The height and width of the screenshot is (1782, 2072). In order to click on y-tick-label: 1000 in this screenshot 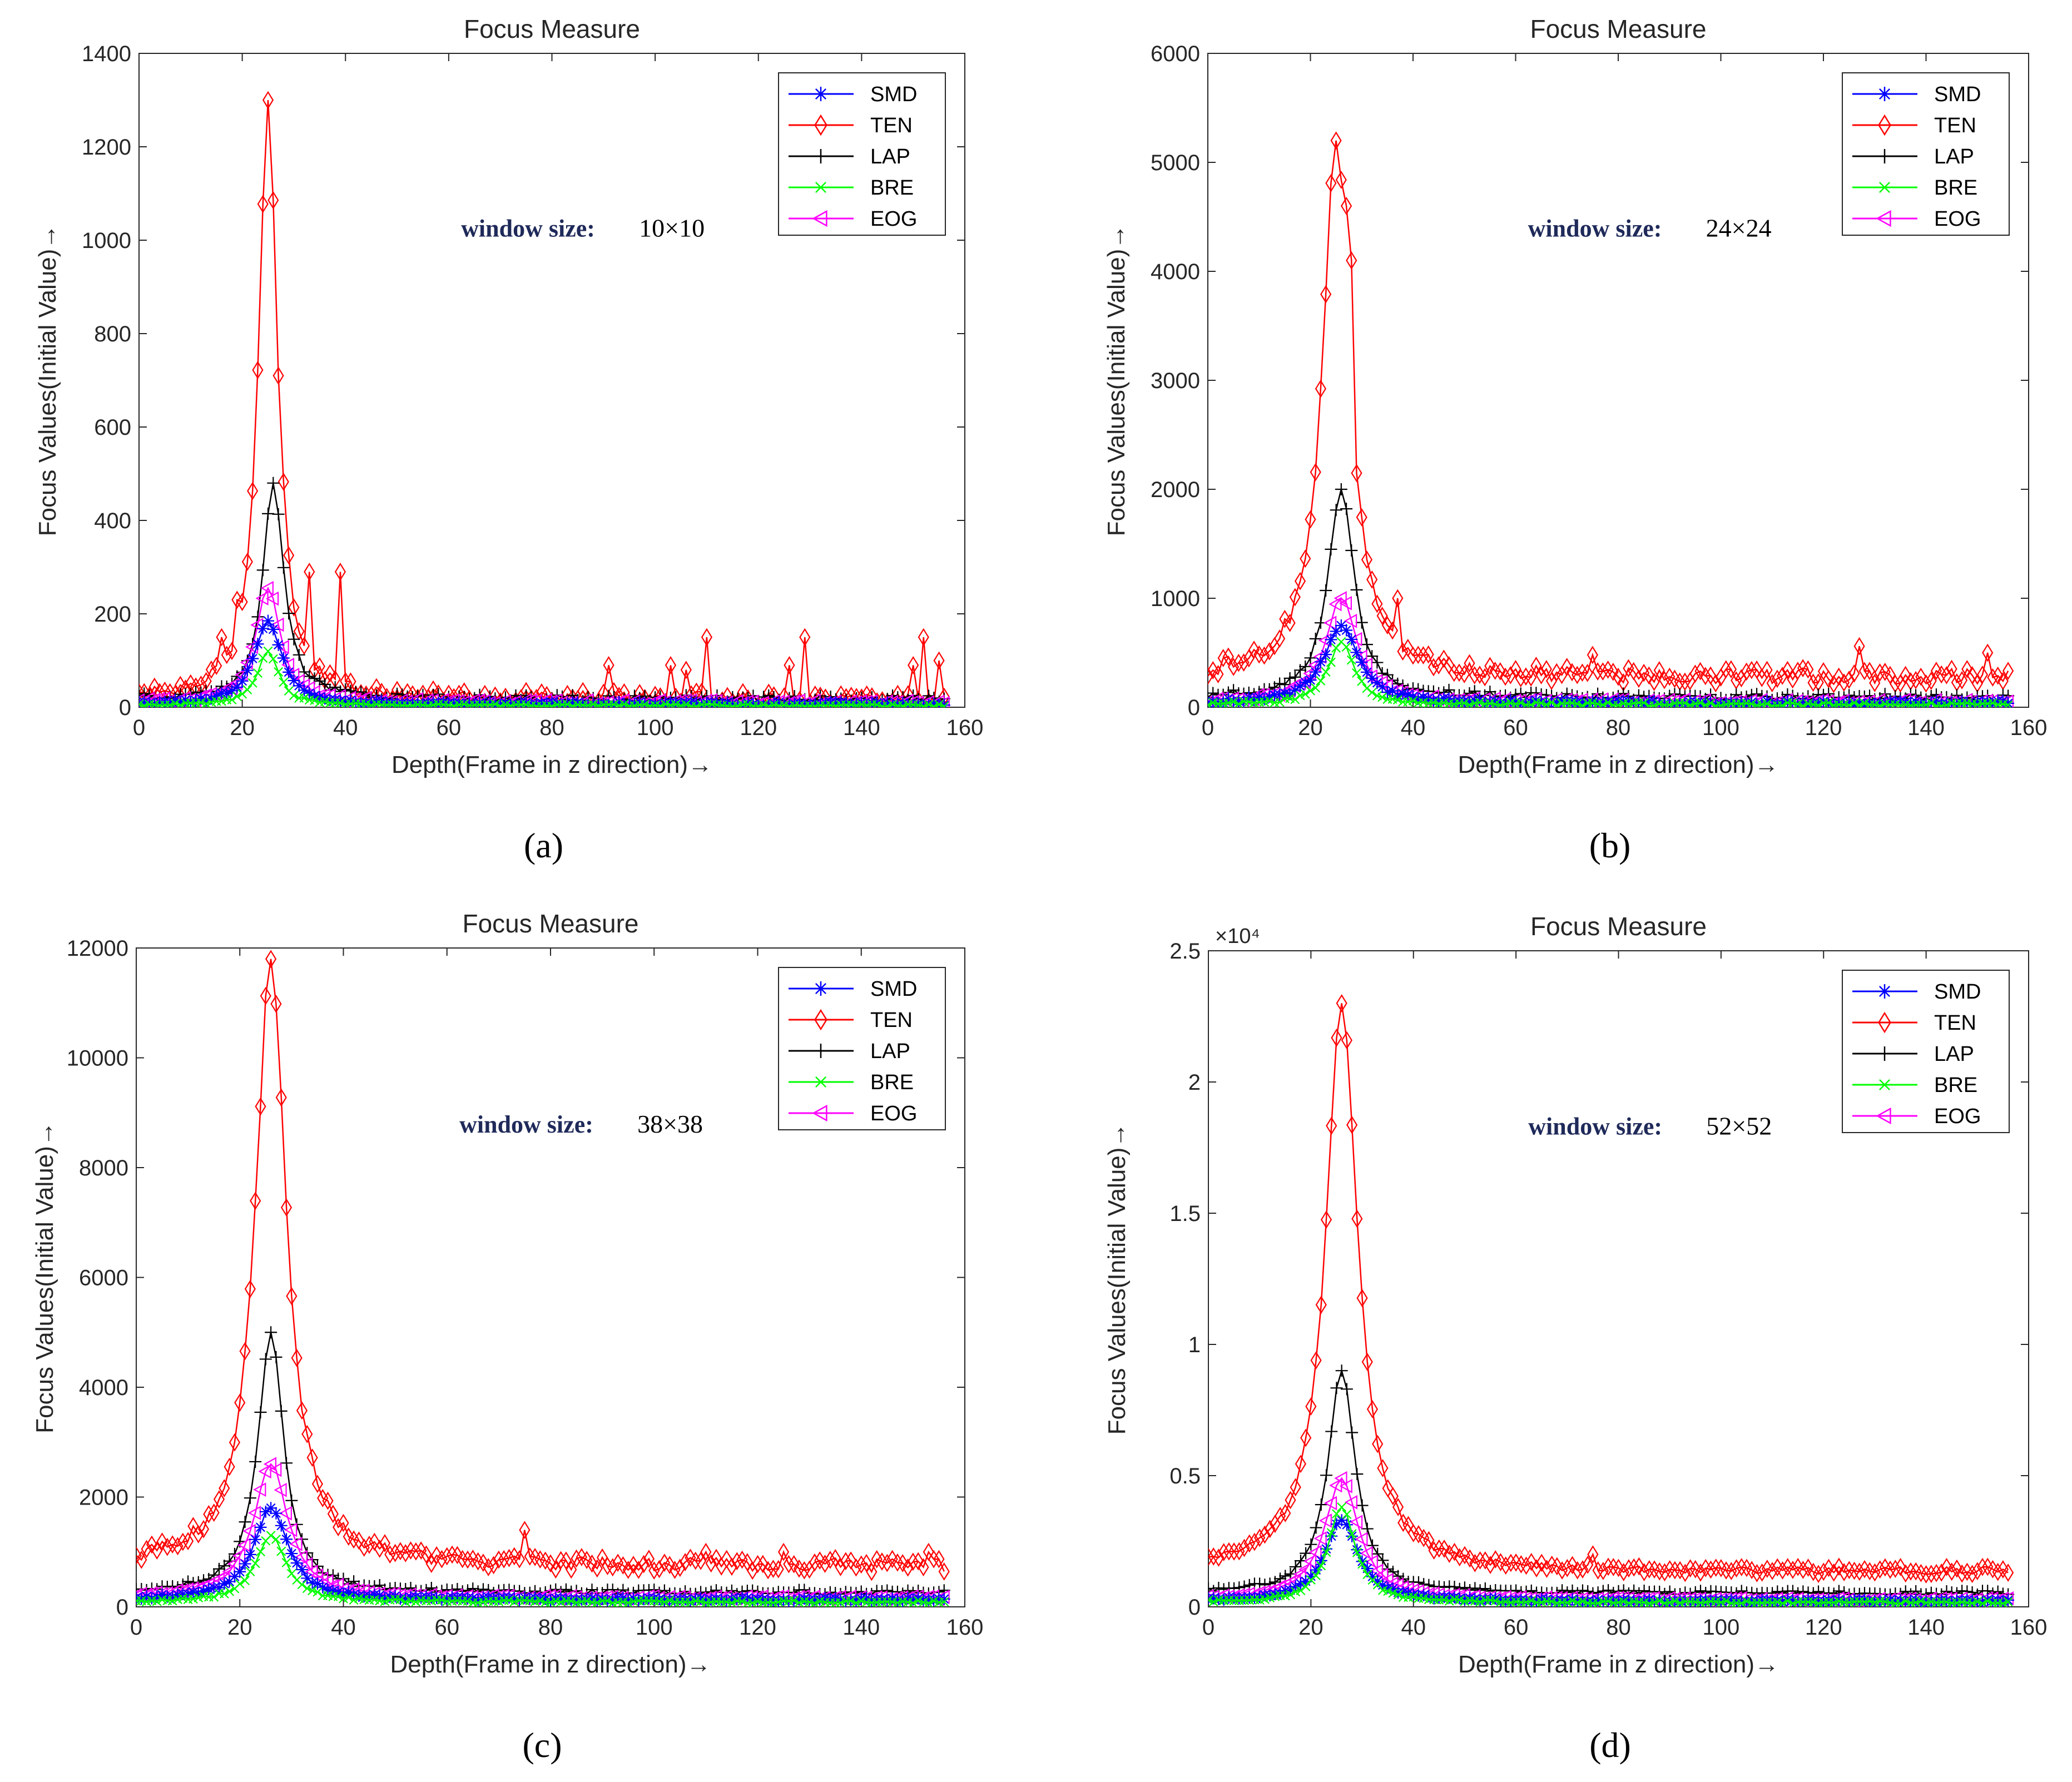, I will do `click(1175, 599)`.